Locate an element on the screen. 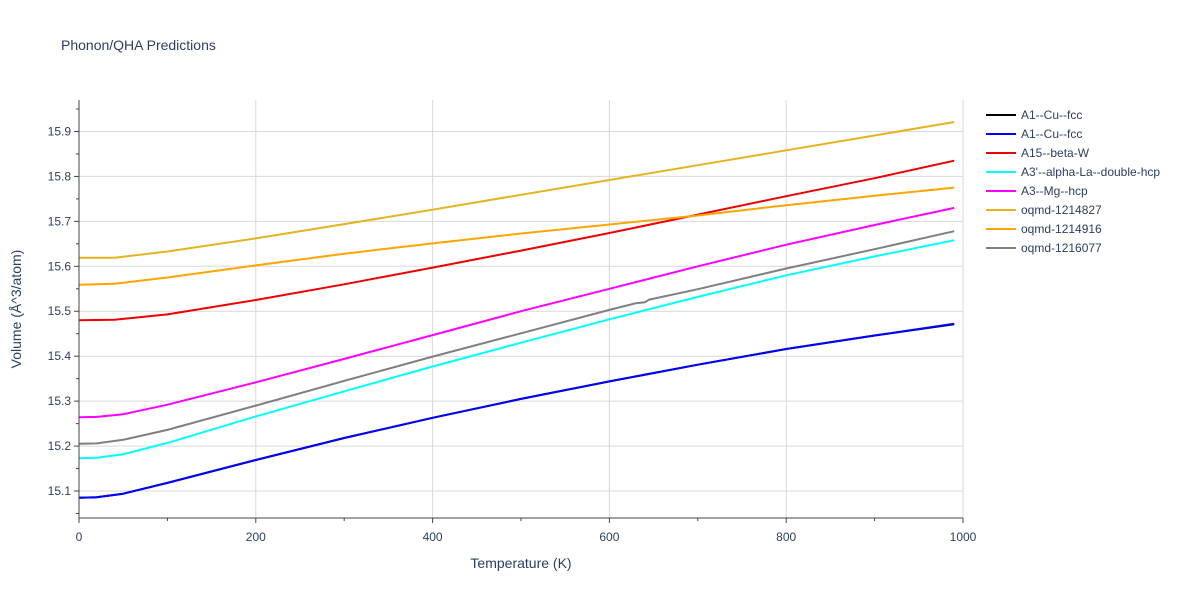 The height and width of the screenshot is (600, 1200). y-tick-label: 15.2 is located at coordinates (60, 446).